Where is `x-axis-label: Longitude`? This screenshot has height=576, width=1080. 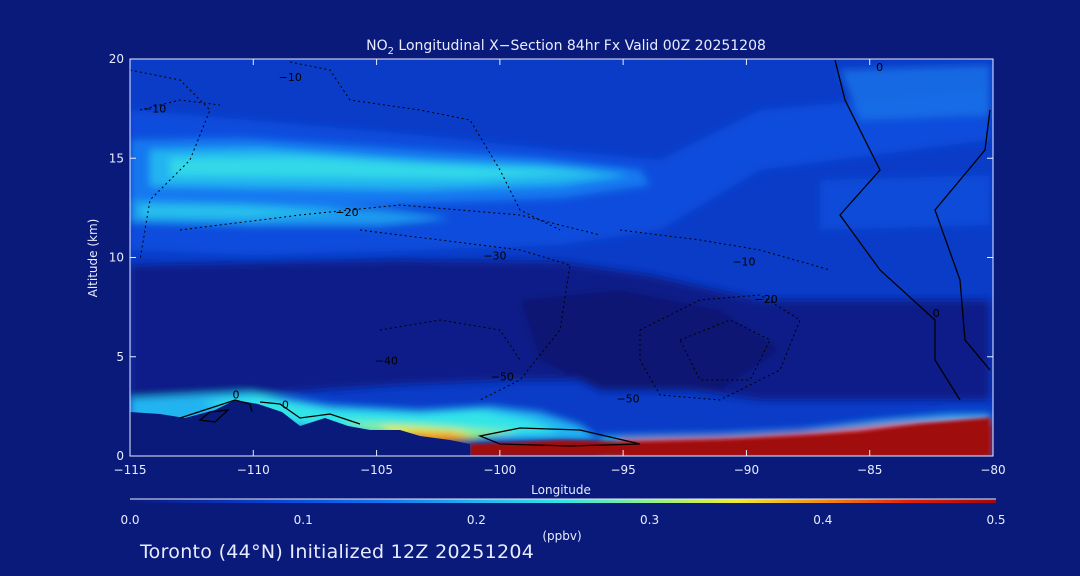
x-axis-label: Longitude is located at coordinates (561, 490).